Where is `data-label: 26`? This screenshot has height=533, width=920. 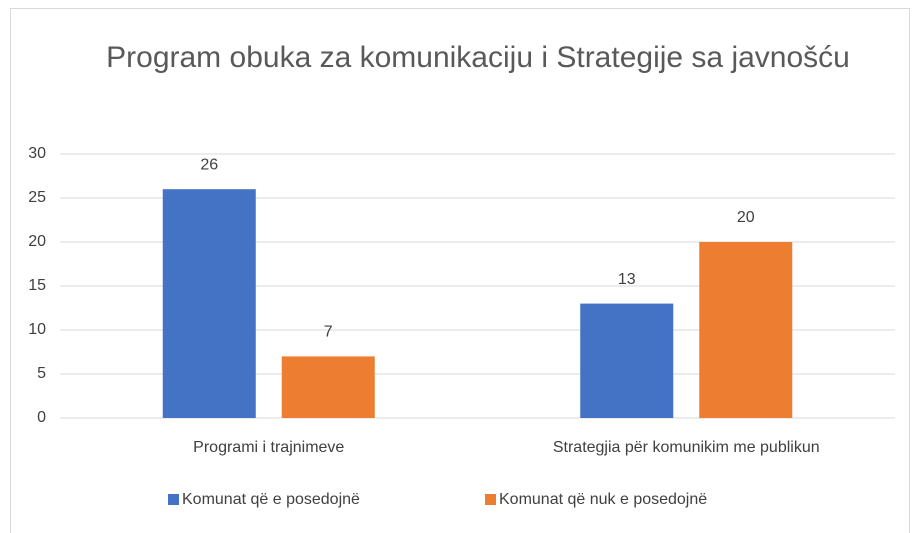
data-label: 26 is located at coordinates (209, 164).